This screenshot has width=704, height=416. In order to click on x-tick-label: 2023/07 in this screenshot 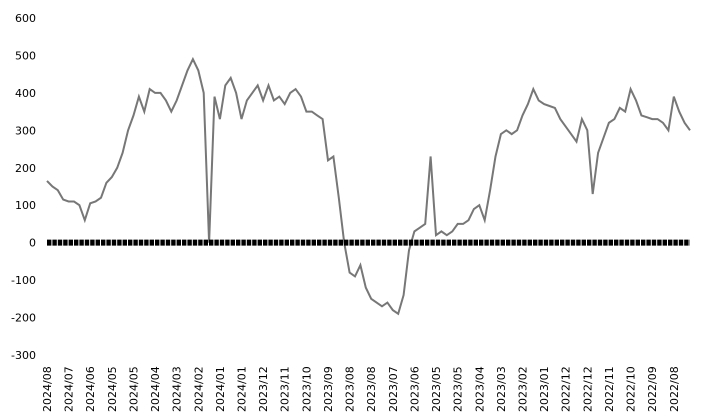, I will do `click(393, 389)`.